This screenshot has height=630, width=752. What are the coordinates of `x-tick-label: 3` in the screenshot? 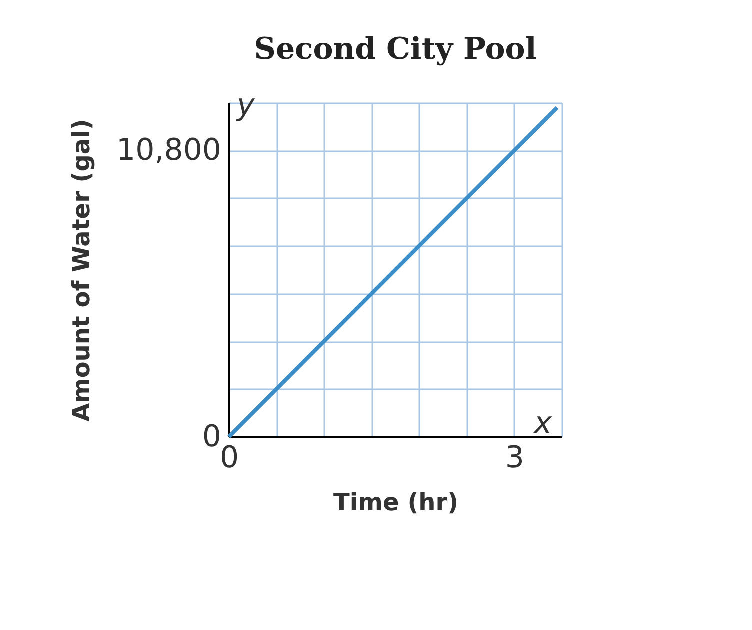 It's located at (514, 458).